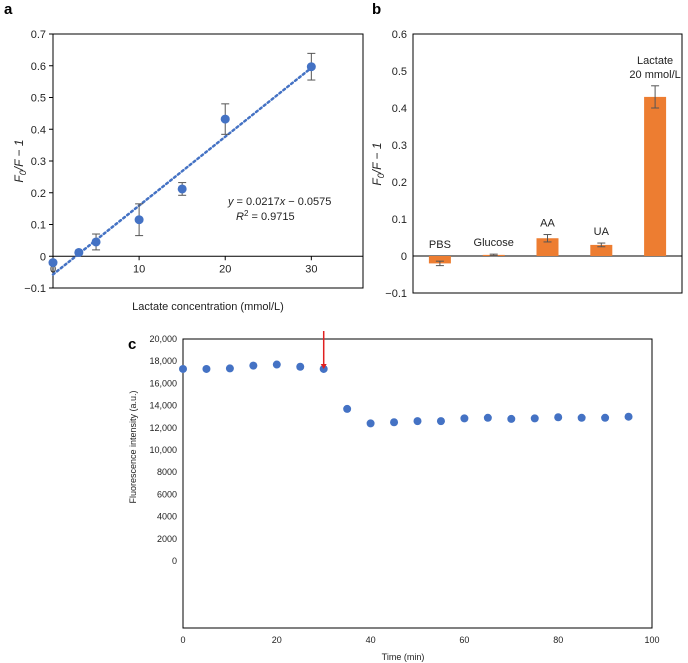 The height and width of the screenshot is (663, 688). I want to click on chart-c-x-ticks: 0 20 40 60 80 100, so click(419, 640).